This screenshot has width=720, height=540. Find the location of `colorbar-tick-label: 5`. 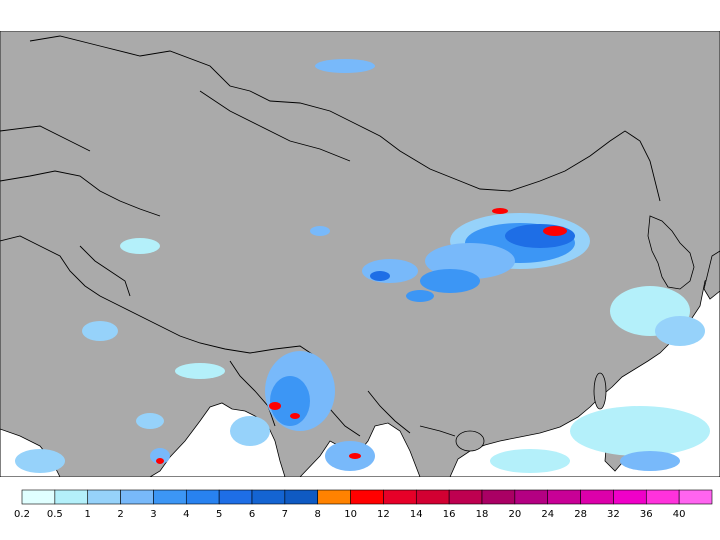

colorbar-tick-label: 5 is located at coordinates (219, 514).